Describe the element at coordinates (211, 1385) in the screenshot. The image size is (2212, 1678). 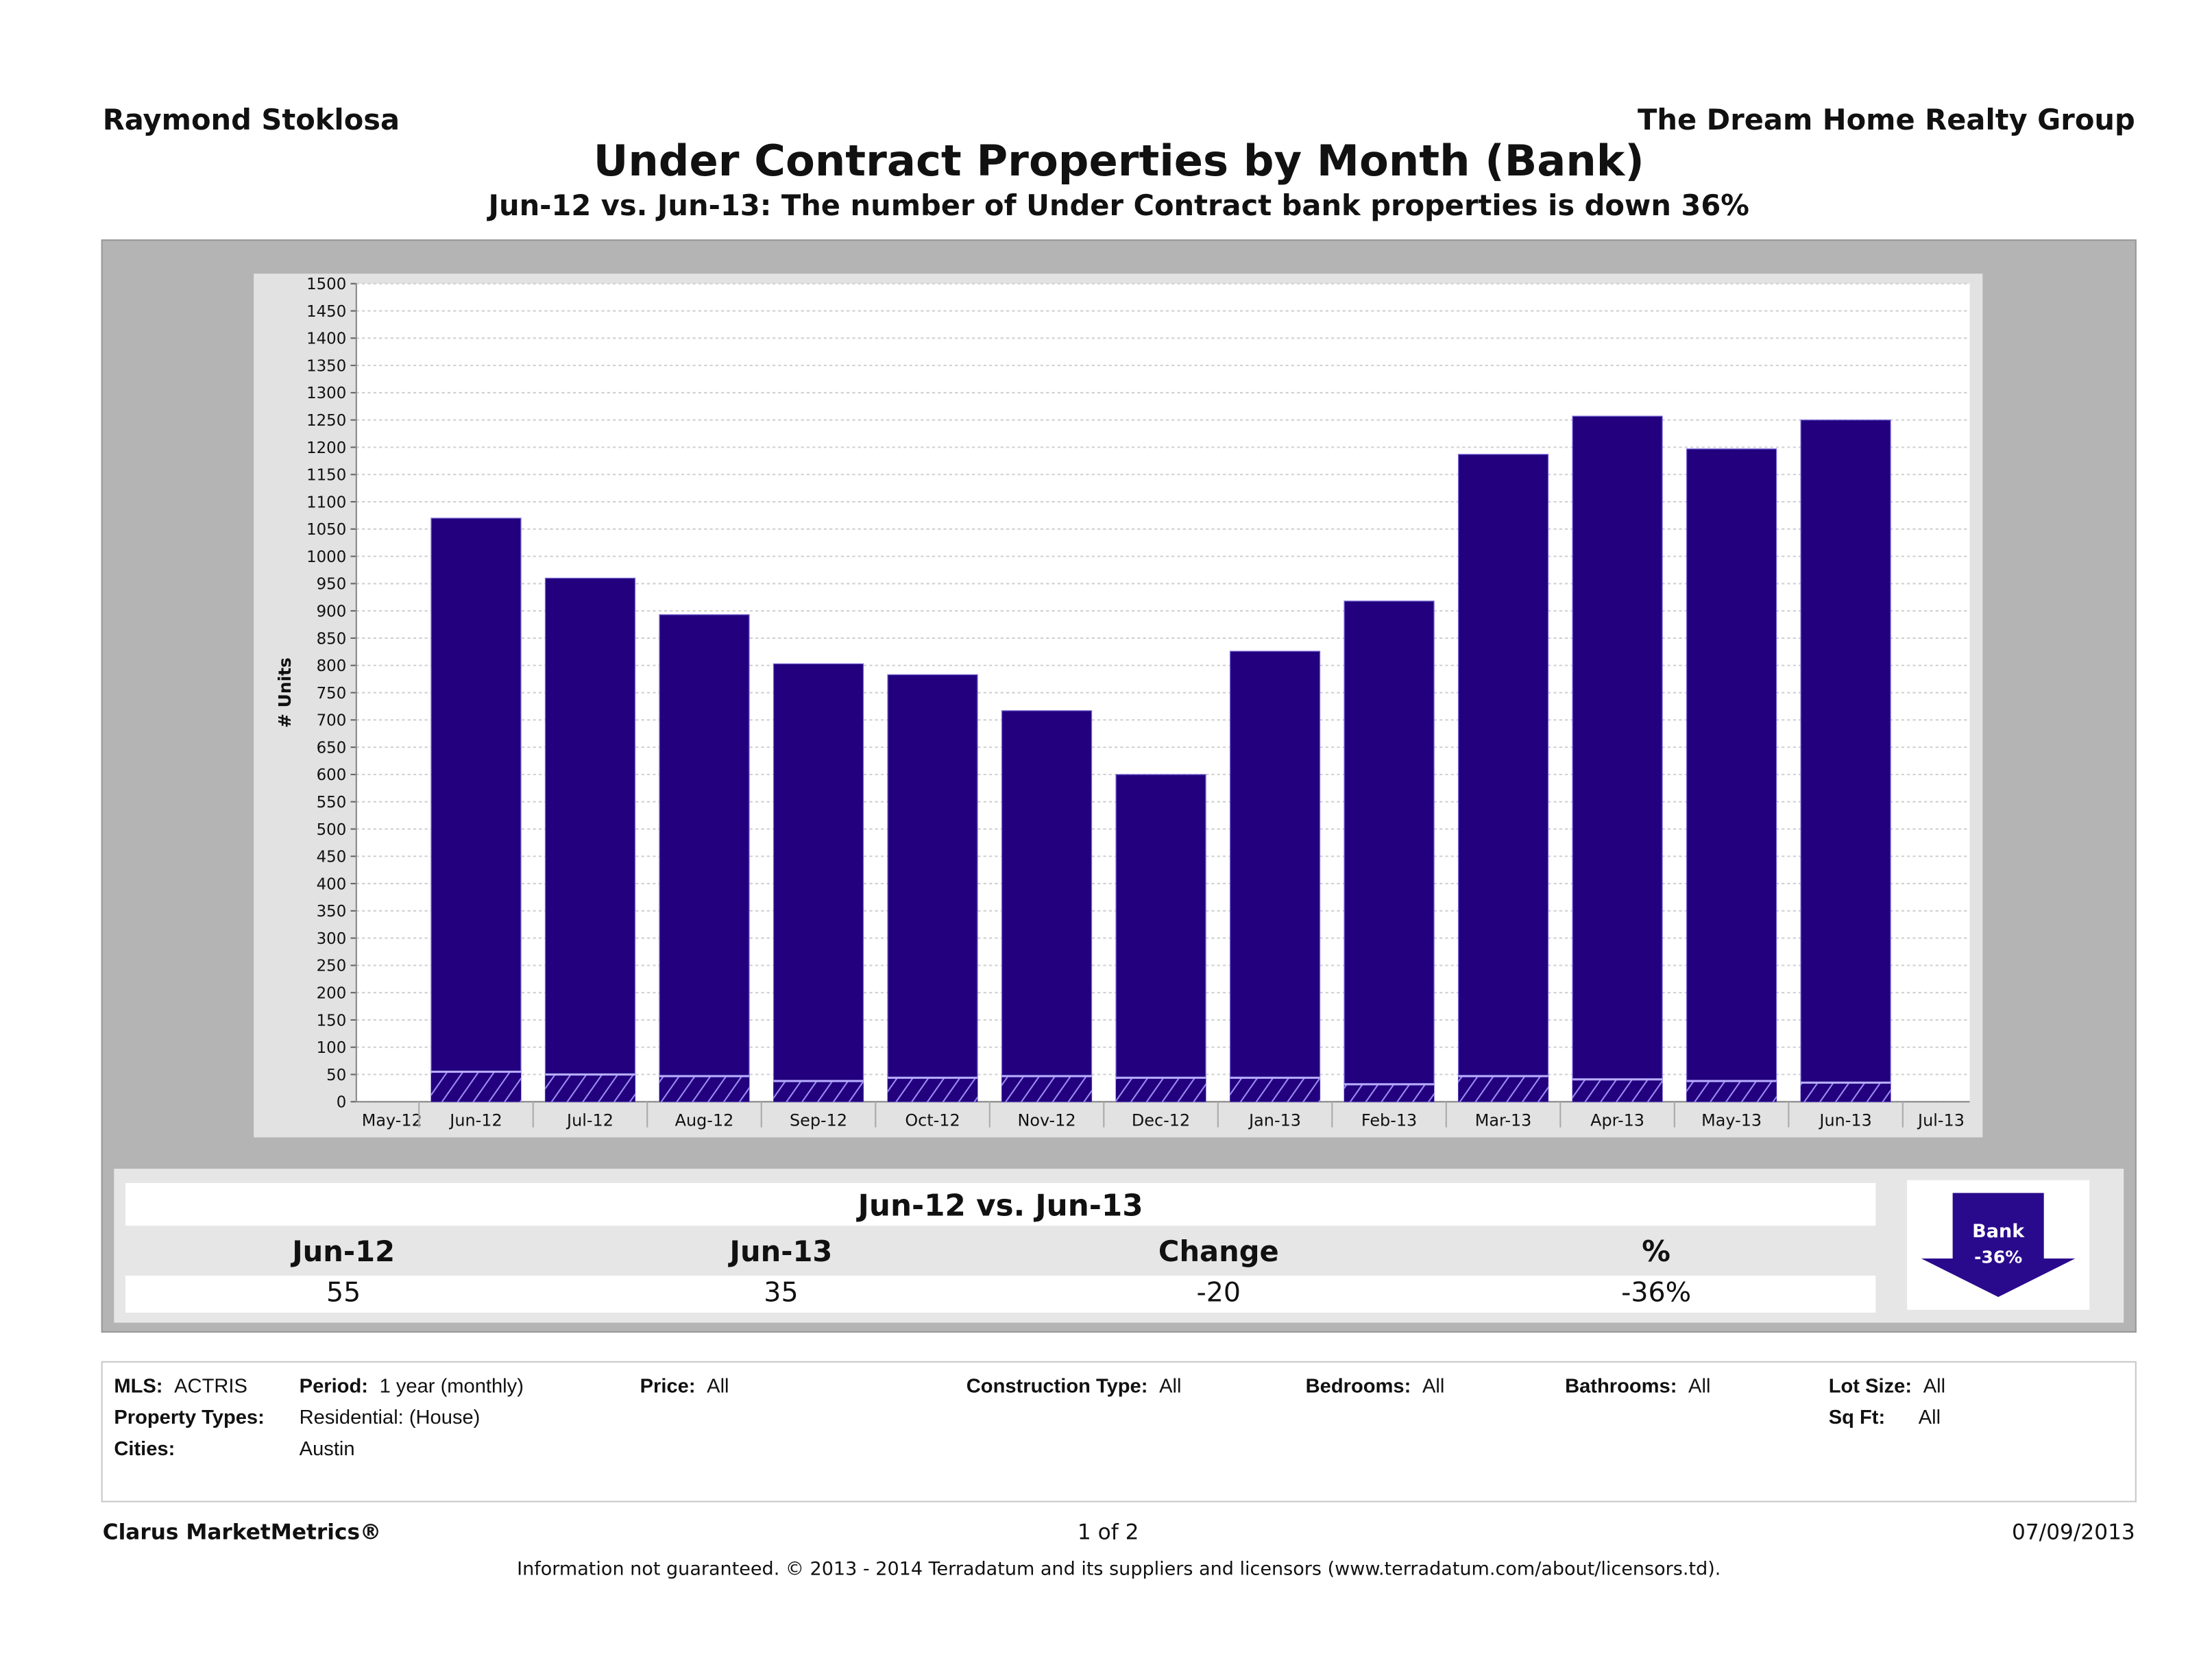
I see `mls-value: ACTRIS` at that location.